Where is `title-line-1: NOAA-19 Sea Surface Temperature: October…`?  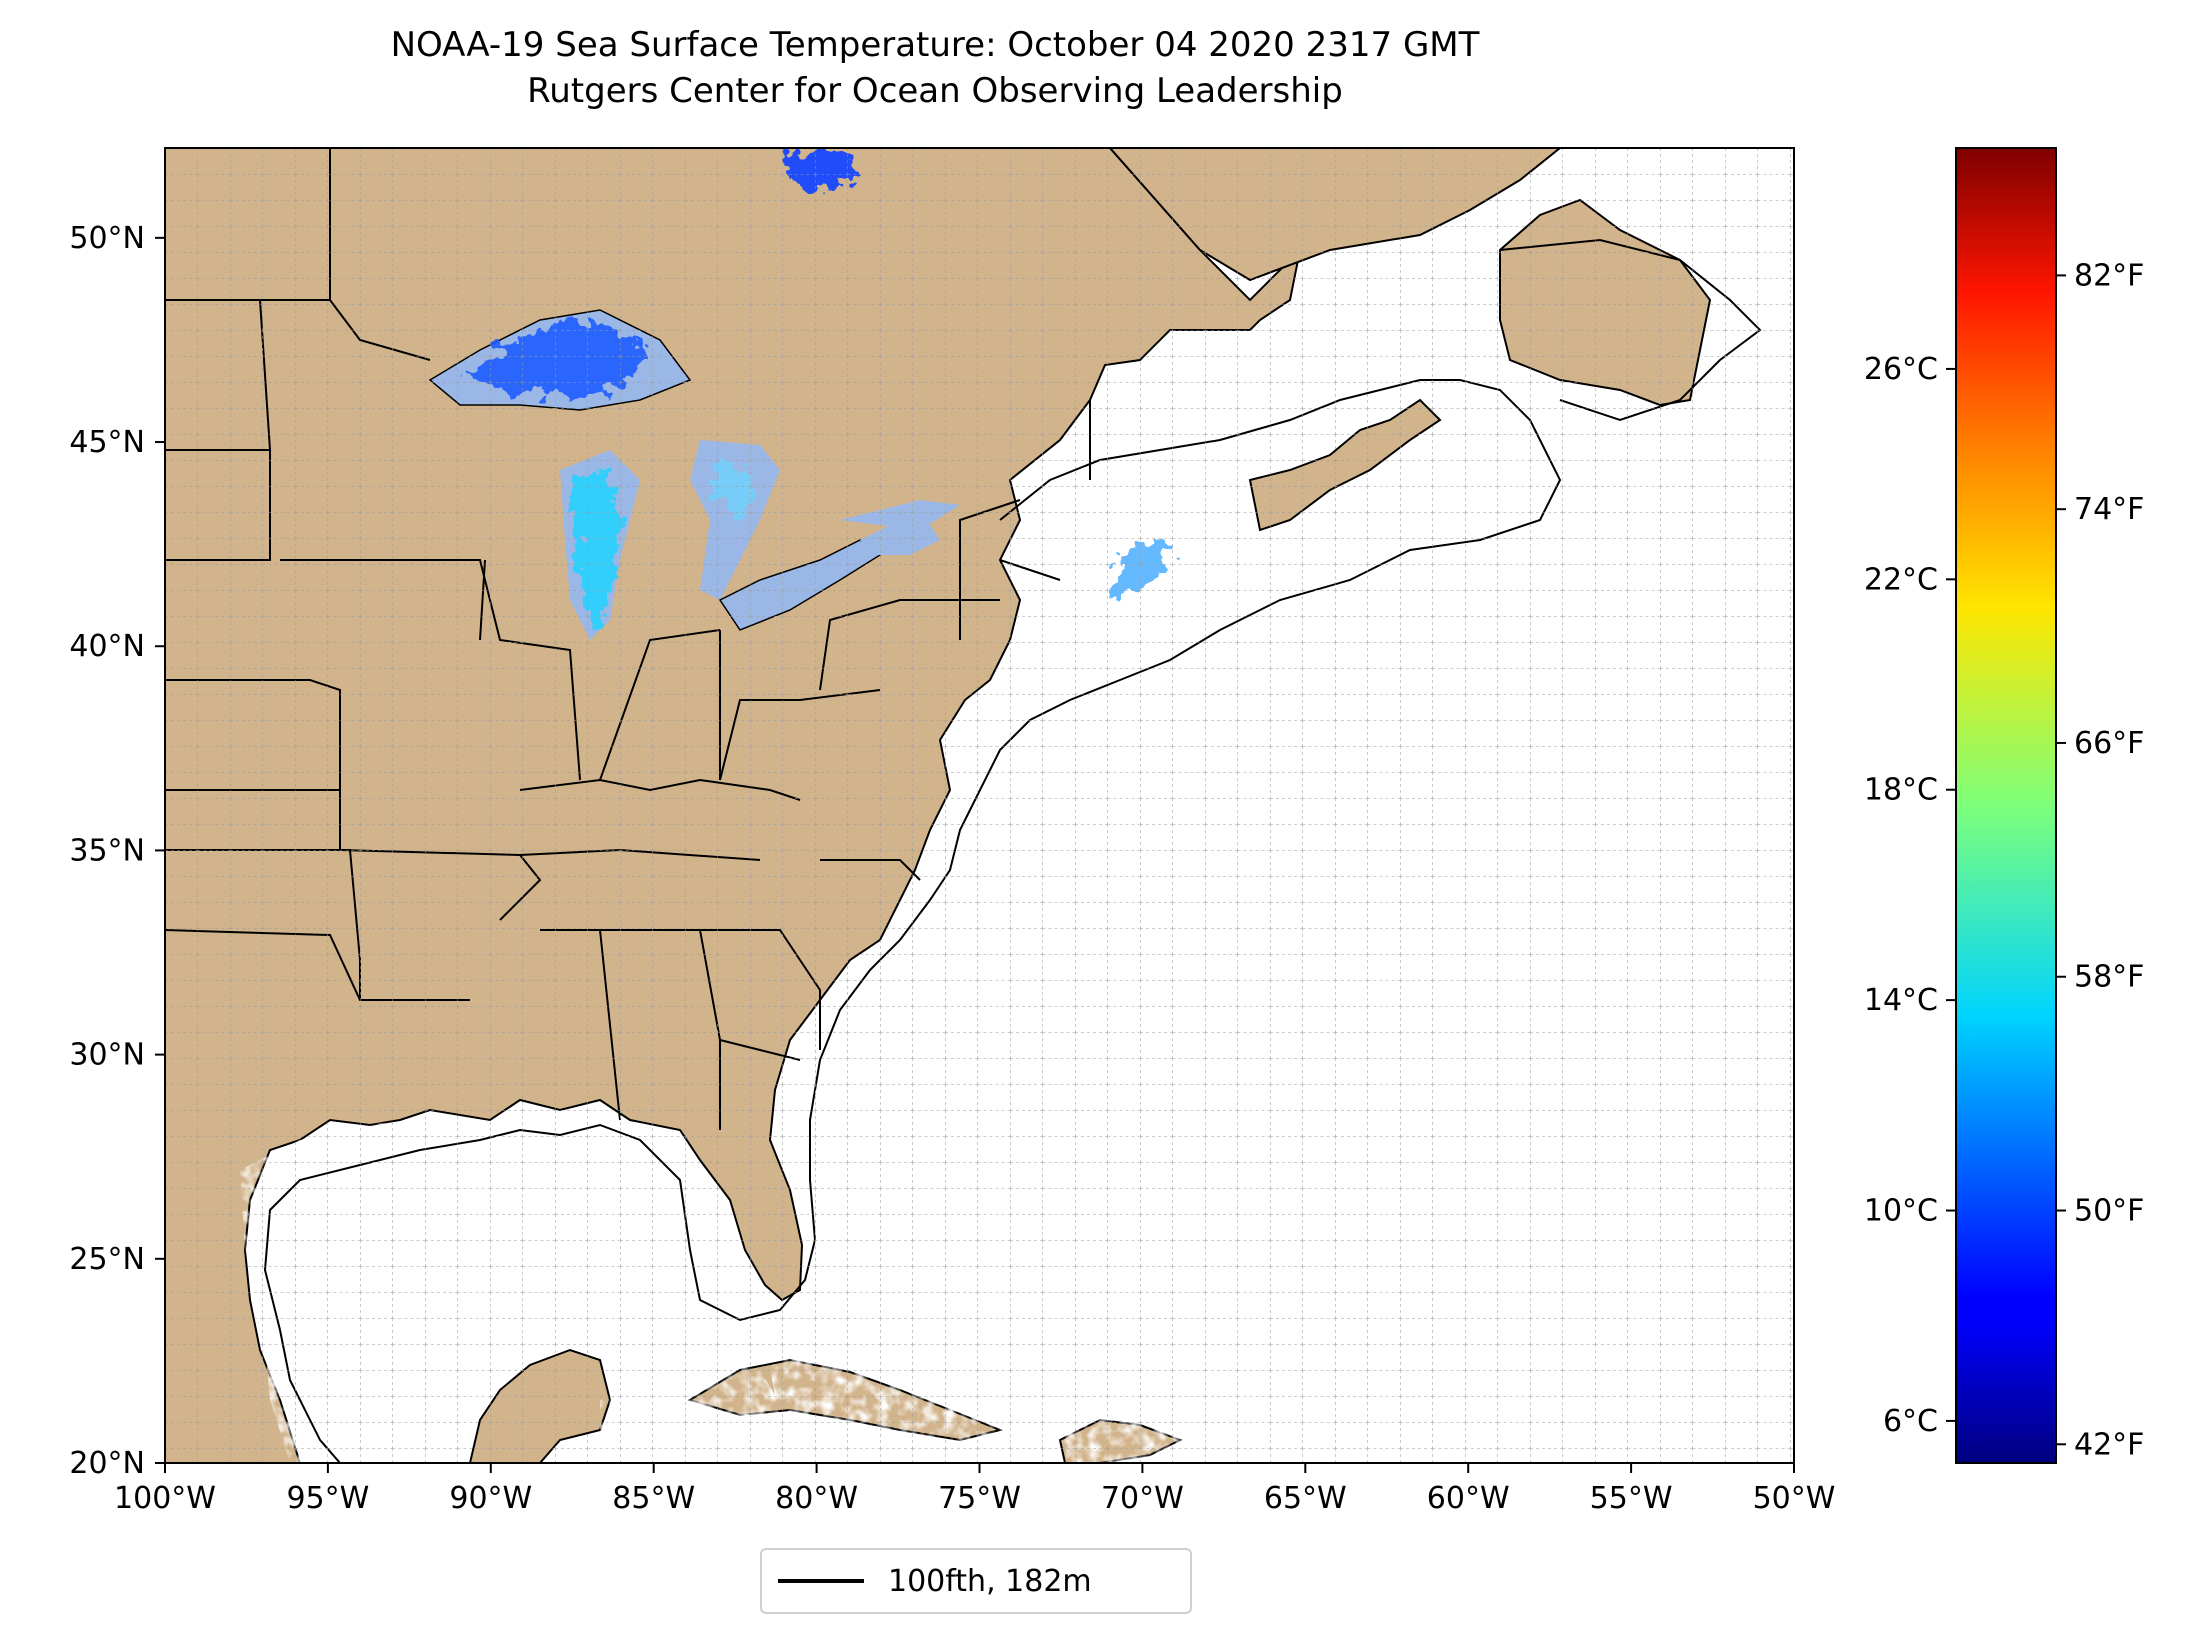
title-line-1: NOAA-19 Sea Surface Temperature: October… is located at coordinates (935, 45).